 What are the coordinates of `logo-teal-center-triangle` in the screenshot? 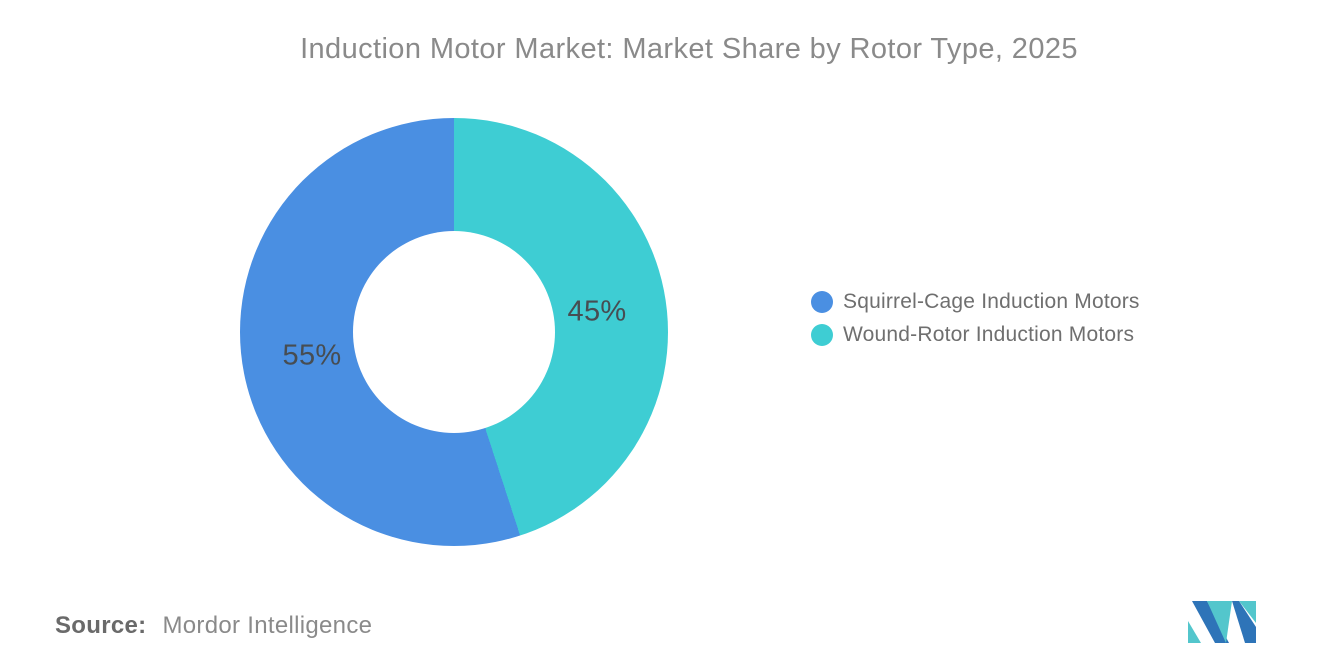 It's located at (1219, 622).